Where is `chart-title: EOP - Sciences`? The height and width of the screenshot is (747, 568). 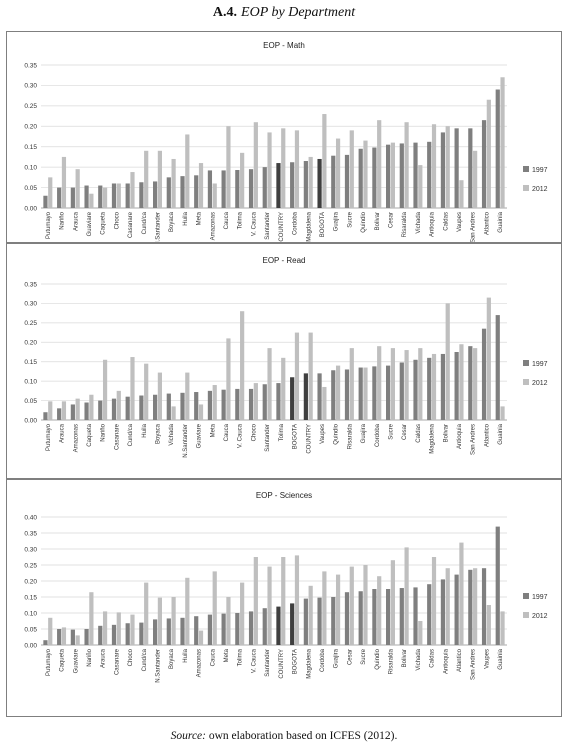
chart-title: EOP - Sciences is located at coordinates (284, 495).